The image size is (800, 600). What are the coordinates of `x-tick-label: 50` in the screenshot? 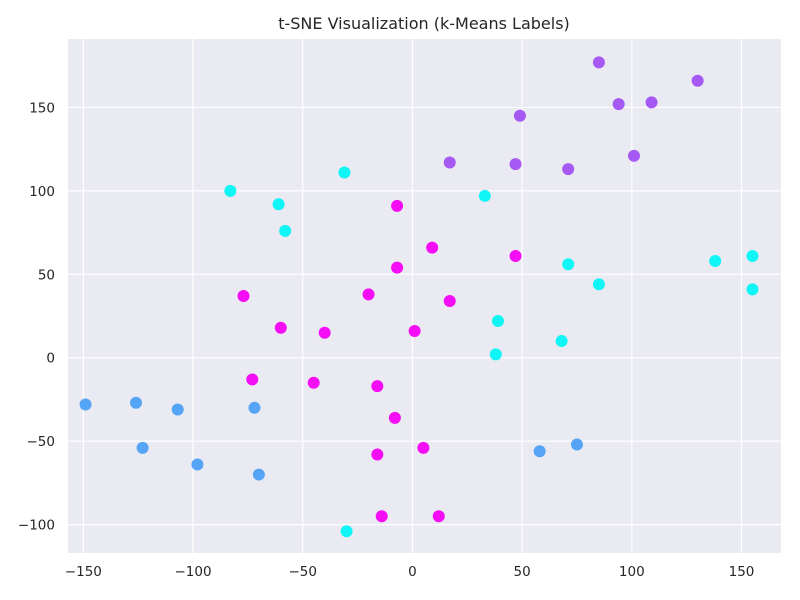 It's located at (522, 572).